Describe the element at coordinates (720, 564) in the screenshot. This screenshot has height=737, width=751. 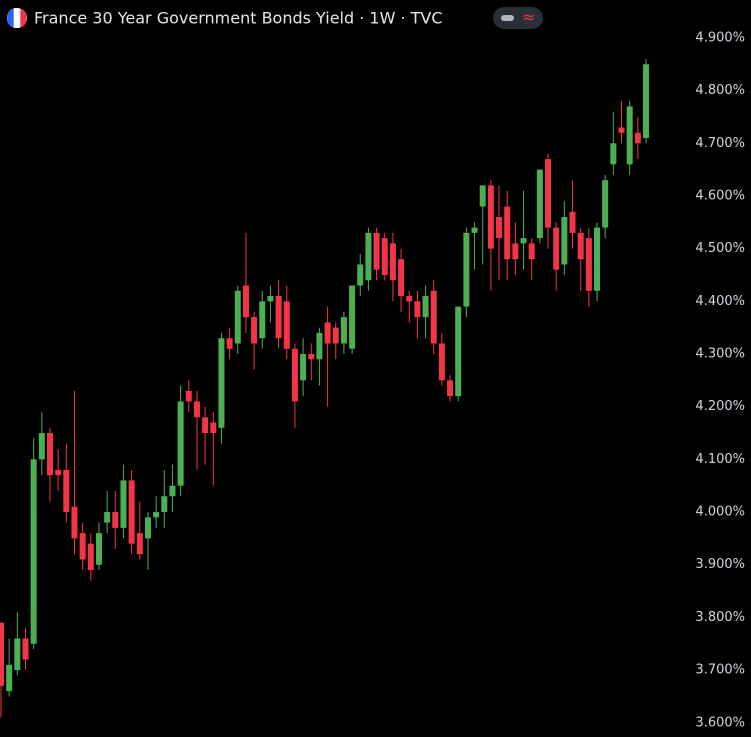
I see `y-tick-label: 3.900%` at that location.